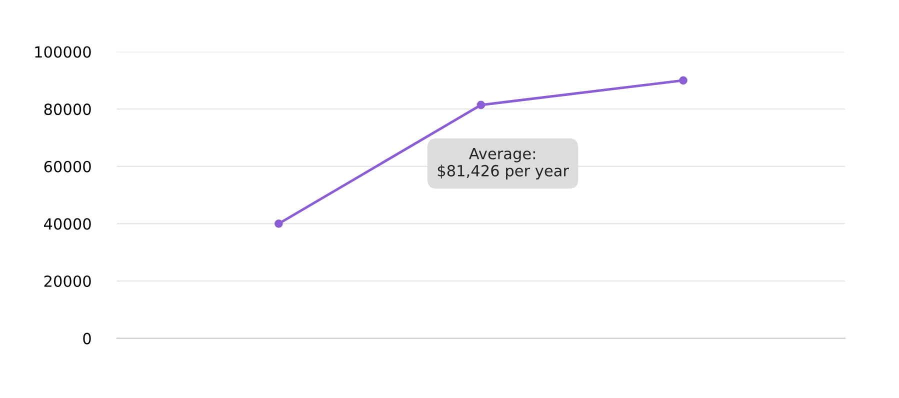 This screenshot has height=398, width=899. I want to click on y-tick-label: 100000, so click(63, 52).